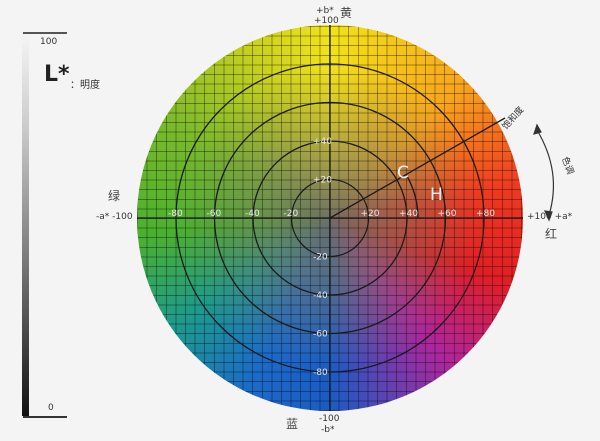 The height and width of the screenshot is (441, 600). I want to click on arrow-down-icon, so click(548, 216).